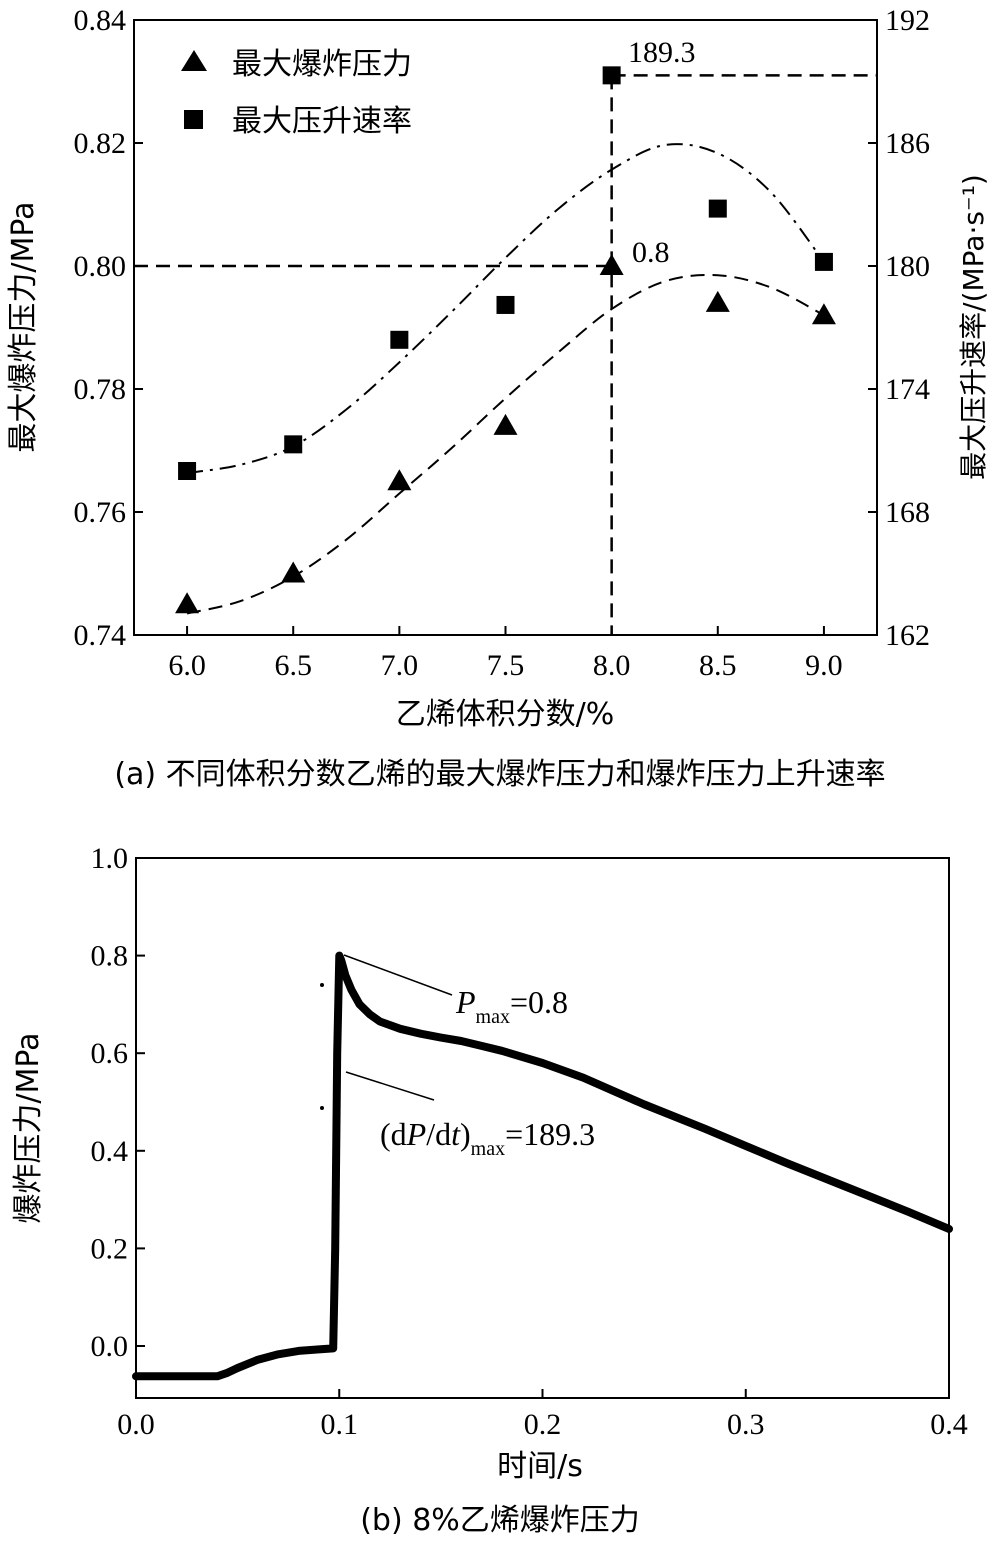 Image resolution: width=1000 pixels, height=1543 pixels. Describe the element at coordinates (505, 714) in the screenshot. I see `chart-a-xlabel: 乙烯体积分数/%` at that location.